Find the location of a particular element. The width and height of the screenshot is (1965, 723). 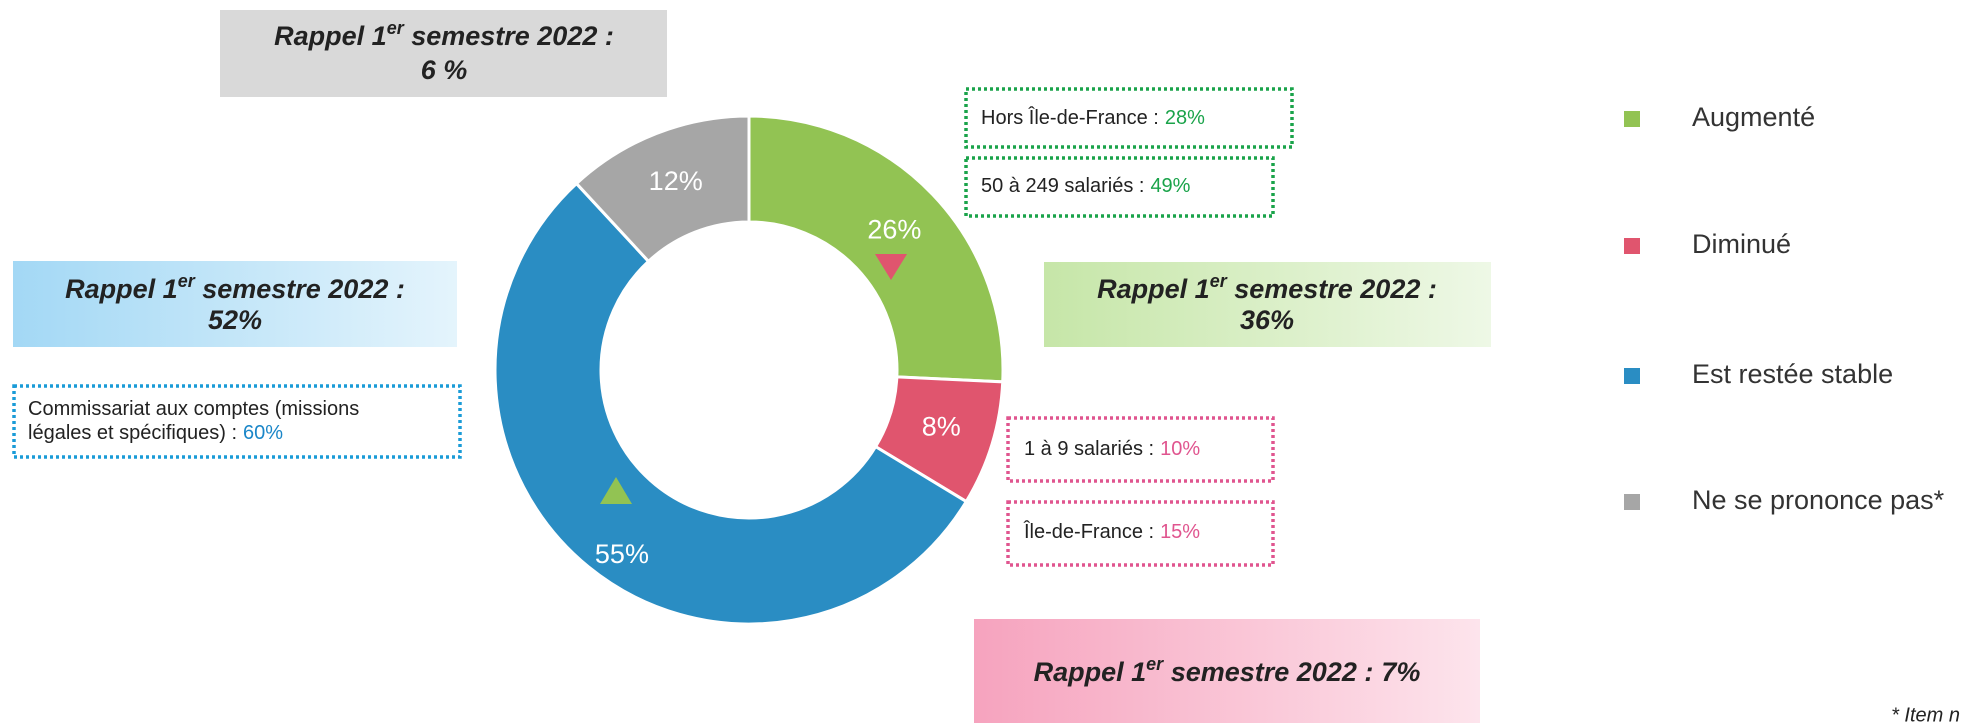

footnote: * Item n is located at coordinates (1925, 713).